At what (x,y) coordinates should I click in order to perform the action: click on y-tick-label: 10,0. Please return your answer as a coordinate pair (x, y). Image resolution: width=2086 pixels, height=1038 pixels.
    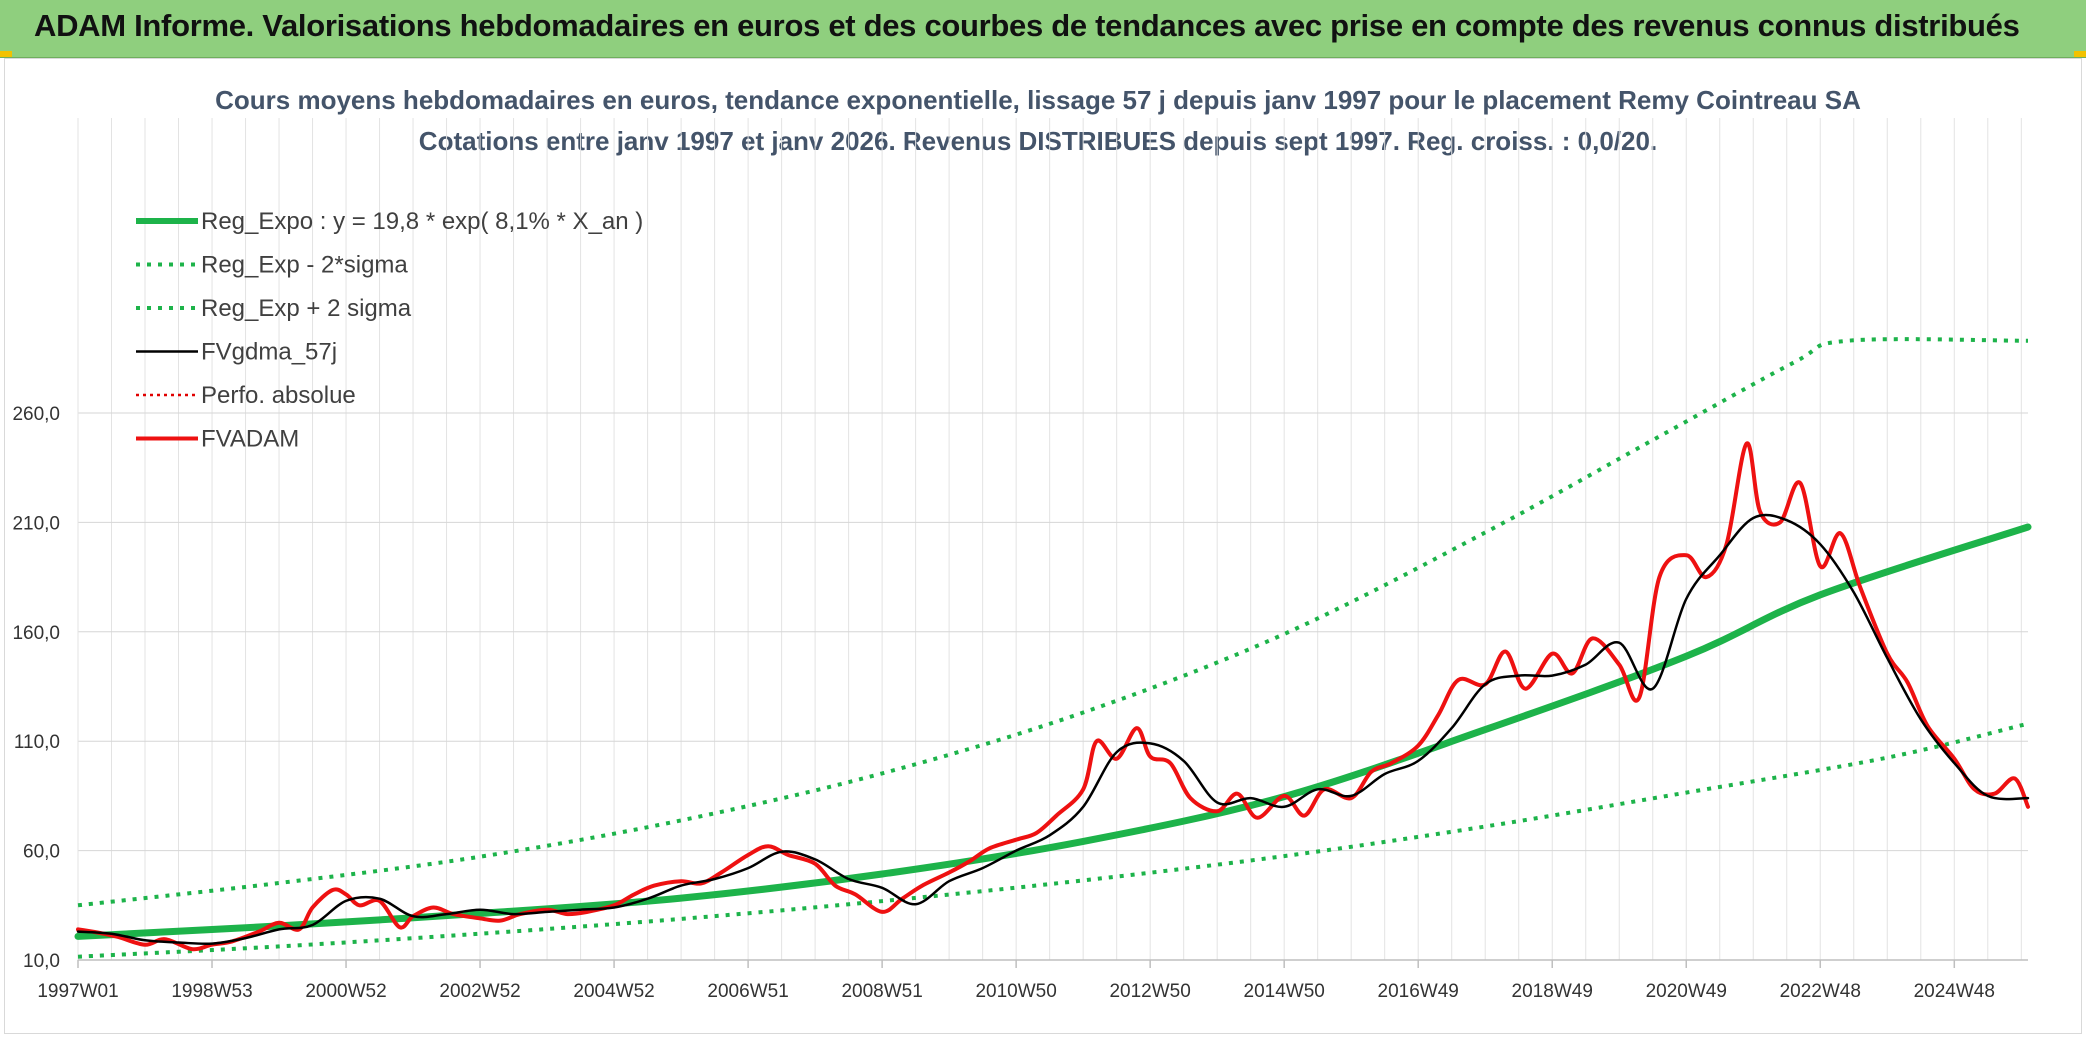
    Looking at the image, I should click on (41, 961).